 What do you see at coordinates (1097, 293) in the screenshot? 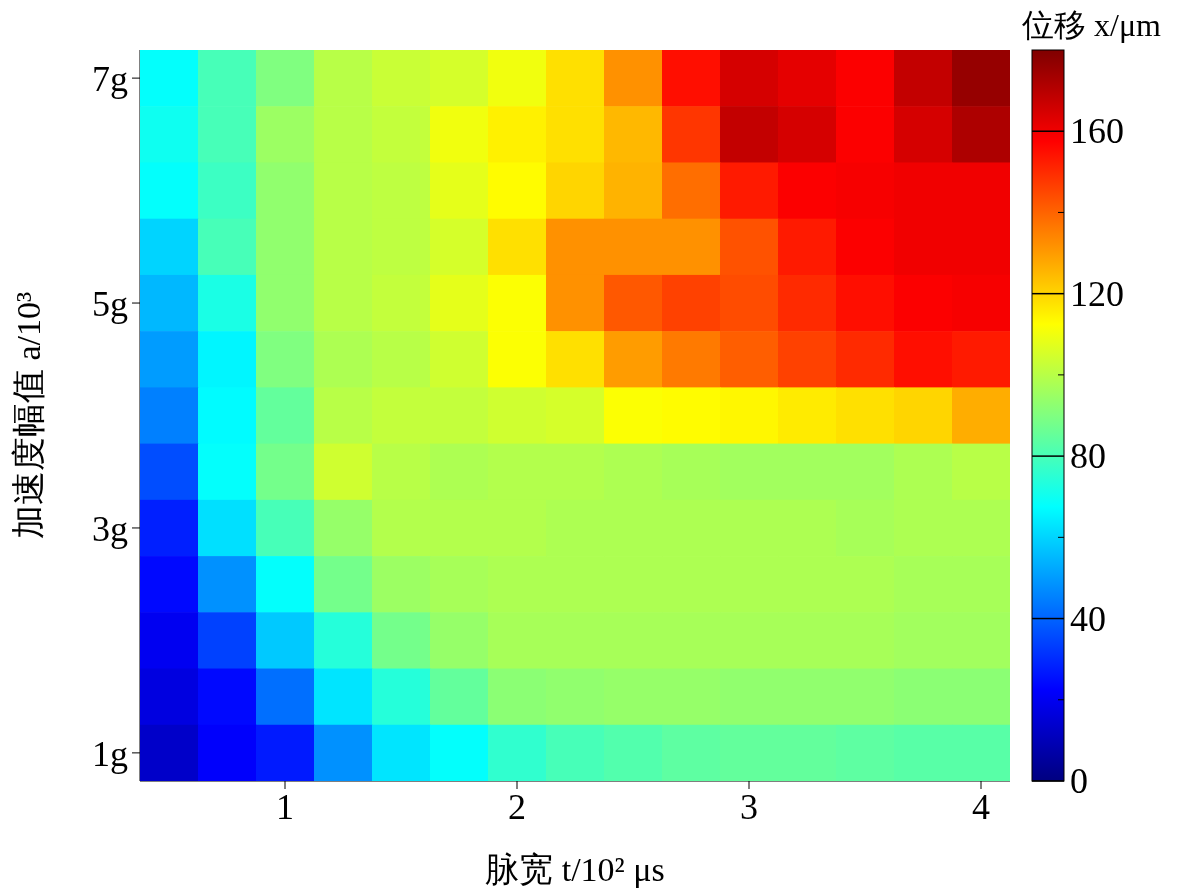
I see `color-bar-label: 120` at bounding box center [1097, 293].